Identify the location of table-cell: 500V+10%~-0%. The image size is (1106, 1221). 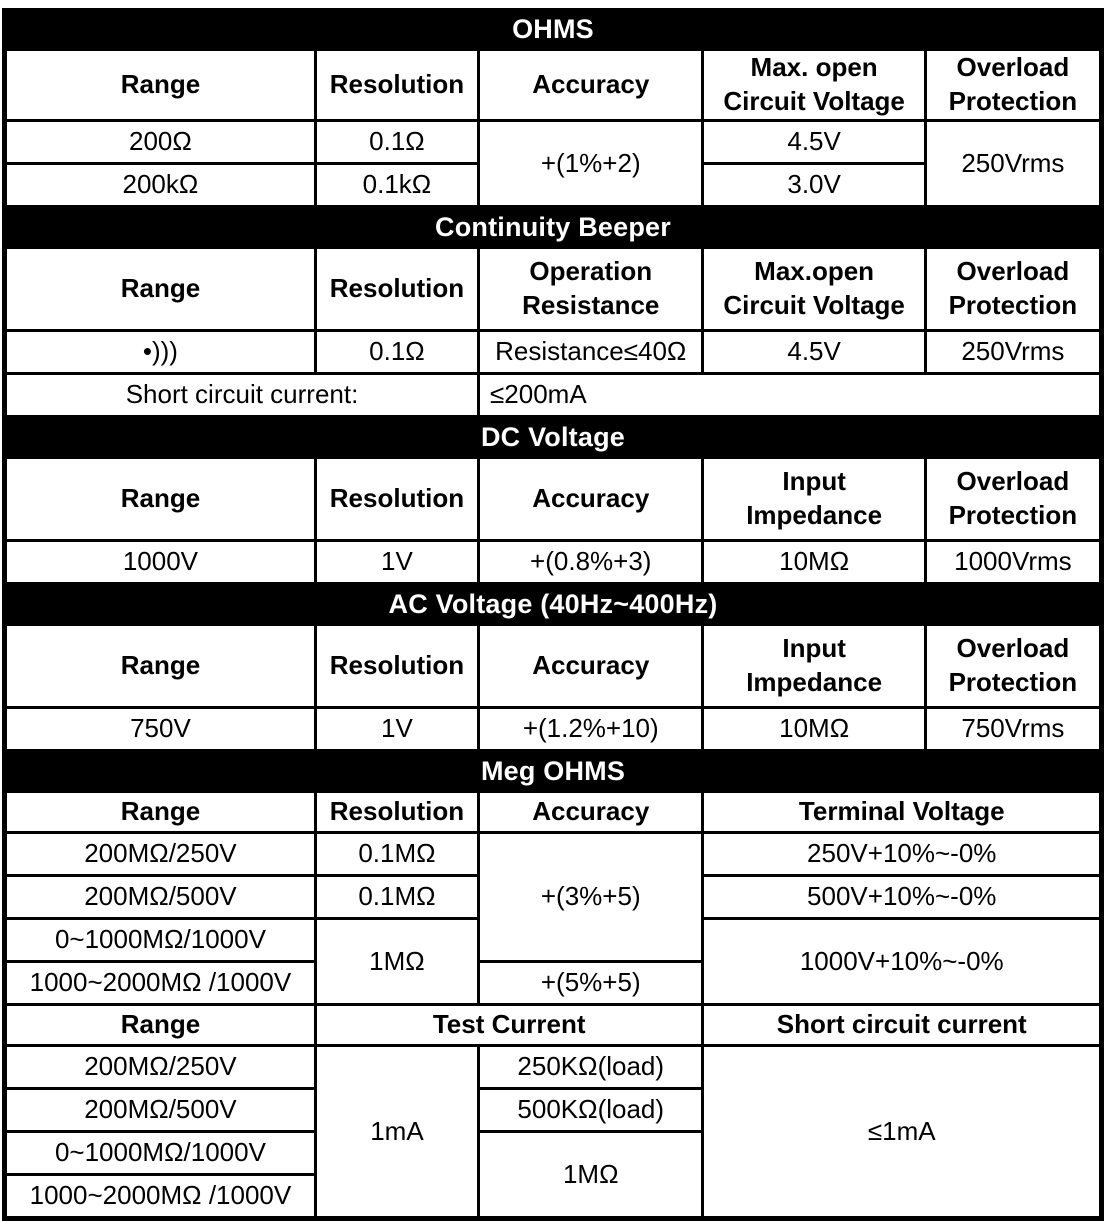
(901, 897).